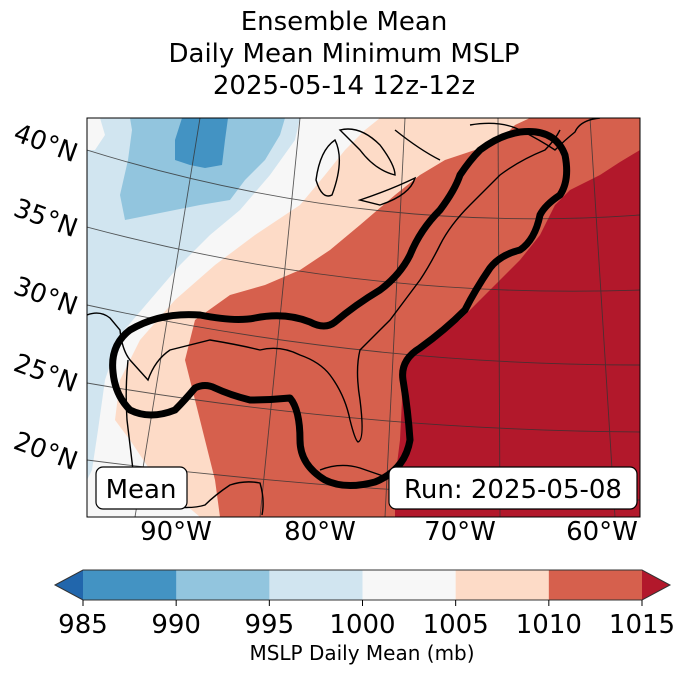  I want to click on colorbar-tick-label-995: 995, so click(270, 625).